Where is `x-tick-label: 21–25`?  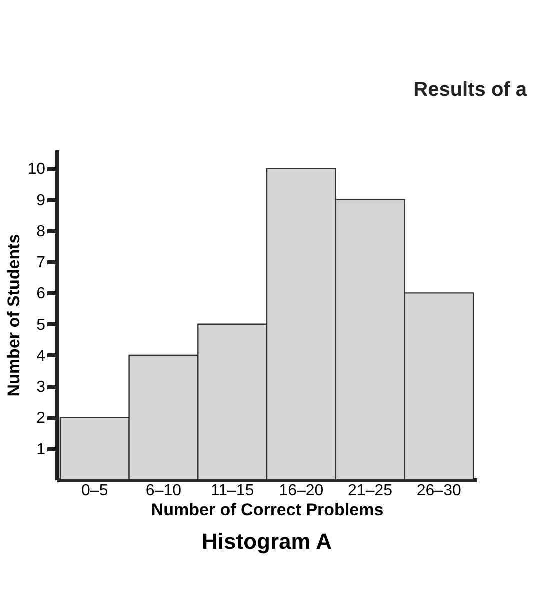 x-tick-label: 21–25 is located at coordinates (370, 491).